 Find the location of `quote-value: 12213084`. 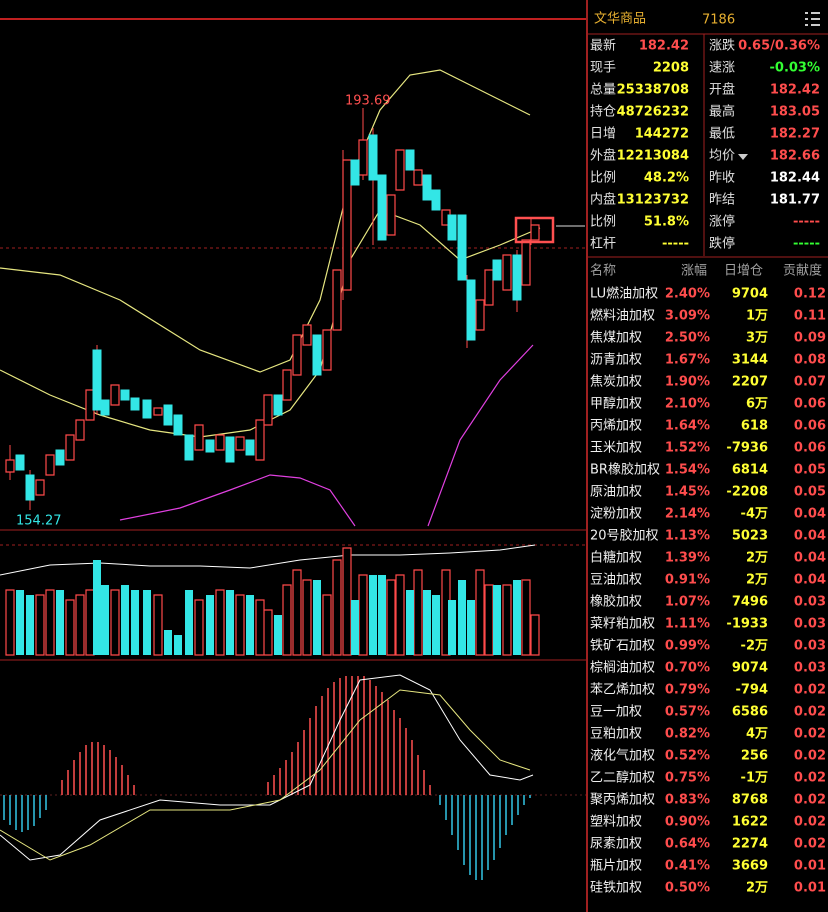

quote-value: 12213084 is located at coordinates (653, 156).